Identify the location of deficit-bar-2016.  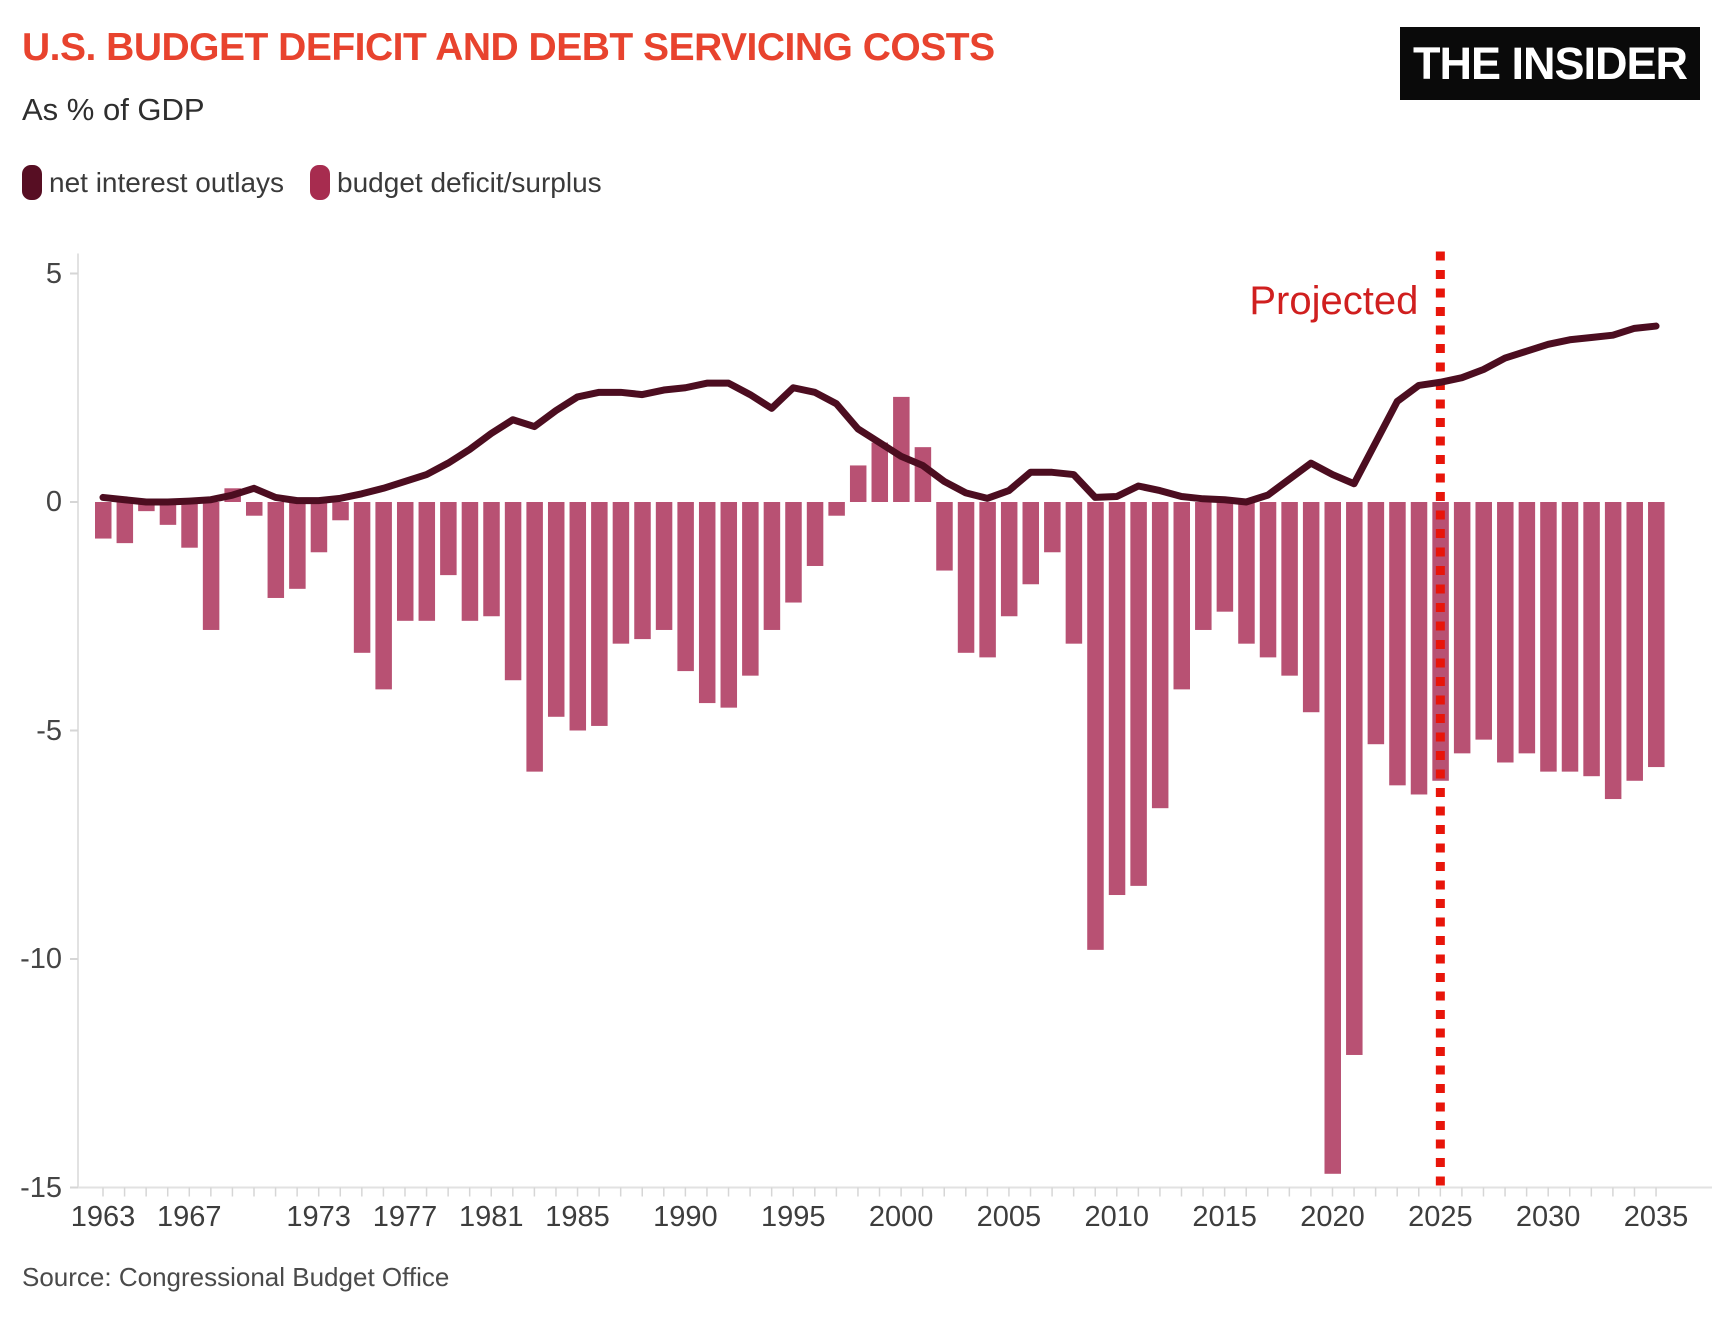
(1246, 573).